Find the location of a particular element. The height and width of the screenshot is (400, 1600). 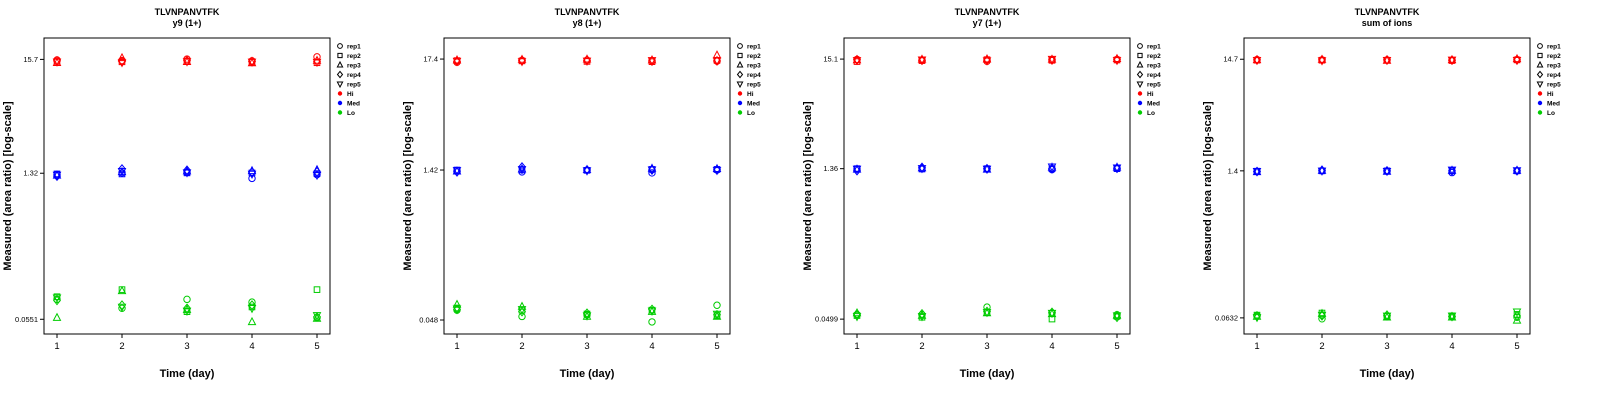

y-axis-label: Measured (area ratio) [log-scale] is located at coordinates (1208, 186).